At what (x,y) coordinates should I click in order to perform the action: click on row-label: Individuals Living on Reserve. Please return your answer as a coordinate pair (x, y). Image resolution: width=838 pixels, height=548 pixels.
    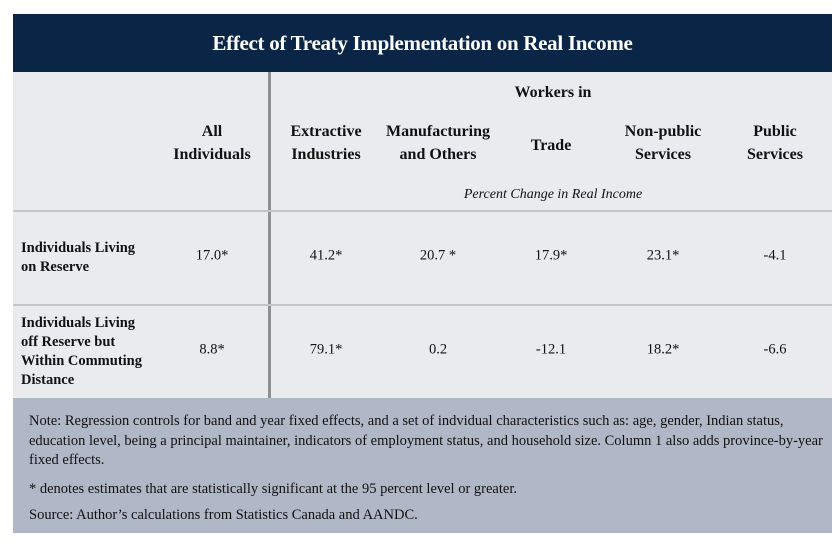
    Looking at the image, I should click on (78, 258).